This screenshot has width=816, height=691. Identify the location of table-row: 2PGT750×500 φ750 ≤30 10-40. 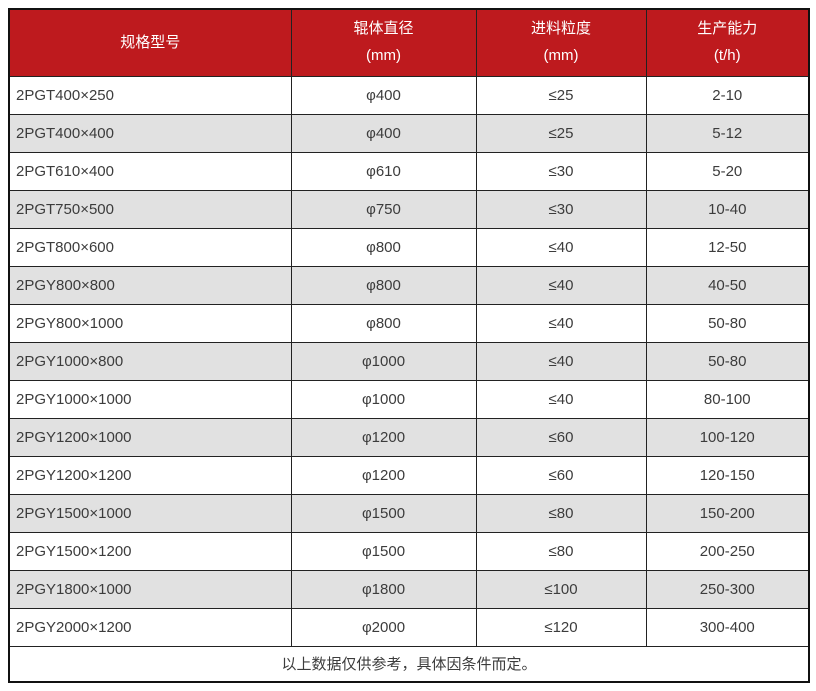
(409, 209).